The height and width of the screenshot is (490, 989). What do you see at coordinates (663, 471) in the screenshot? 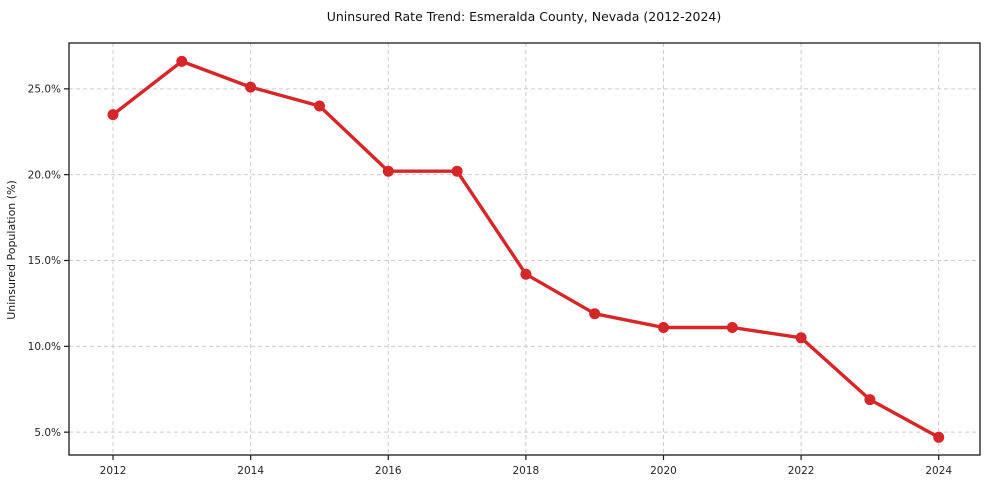
I see `x-tick-label: 2020` at bounding box center [663, 471].